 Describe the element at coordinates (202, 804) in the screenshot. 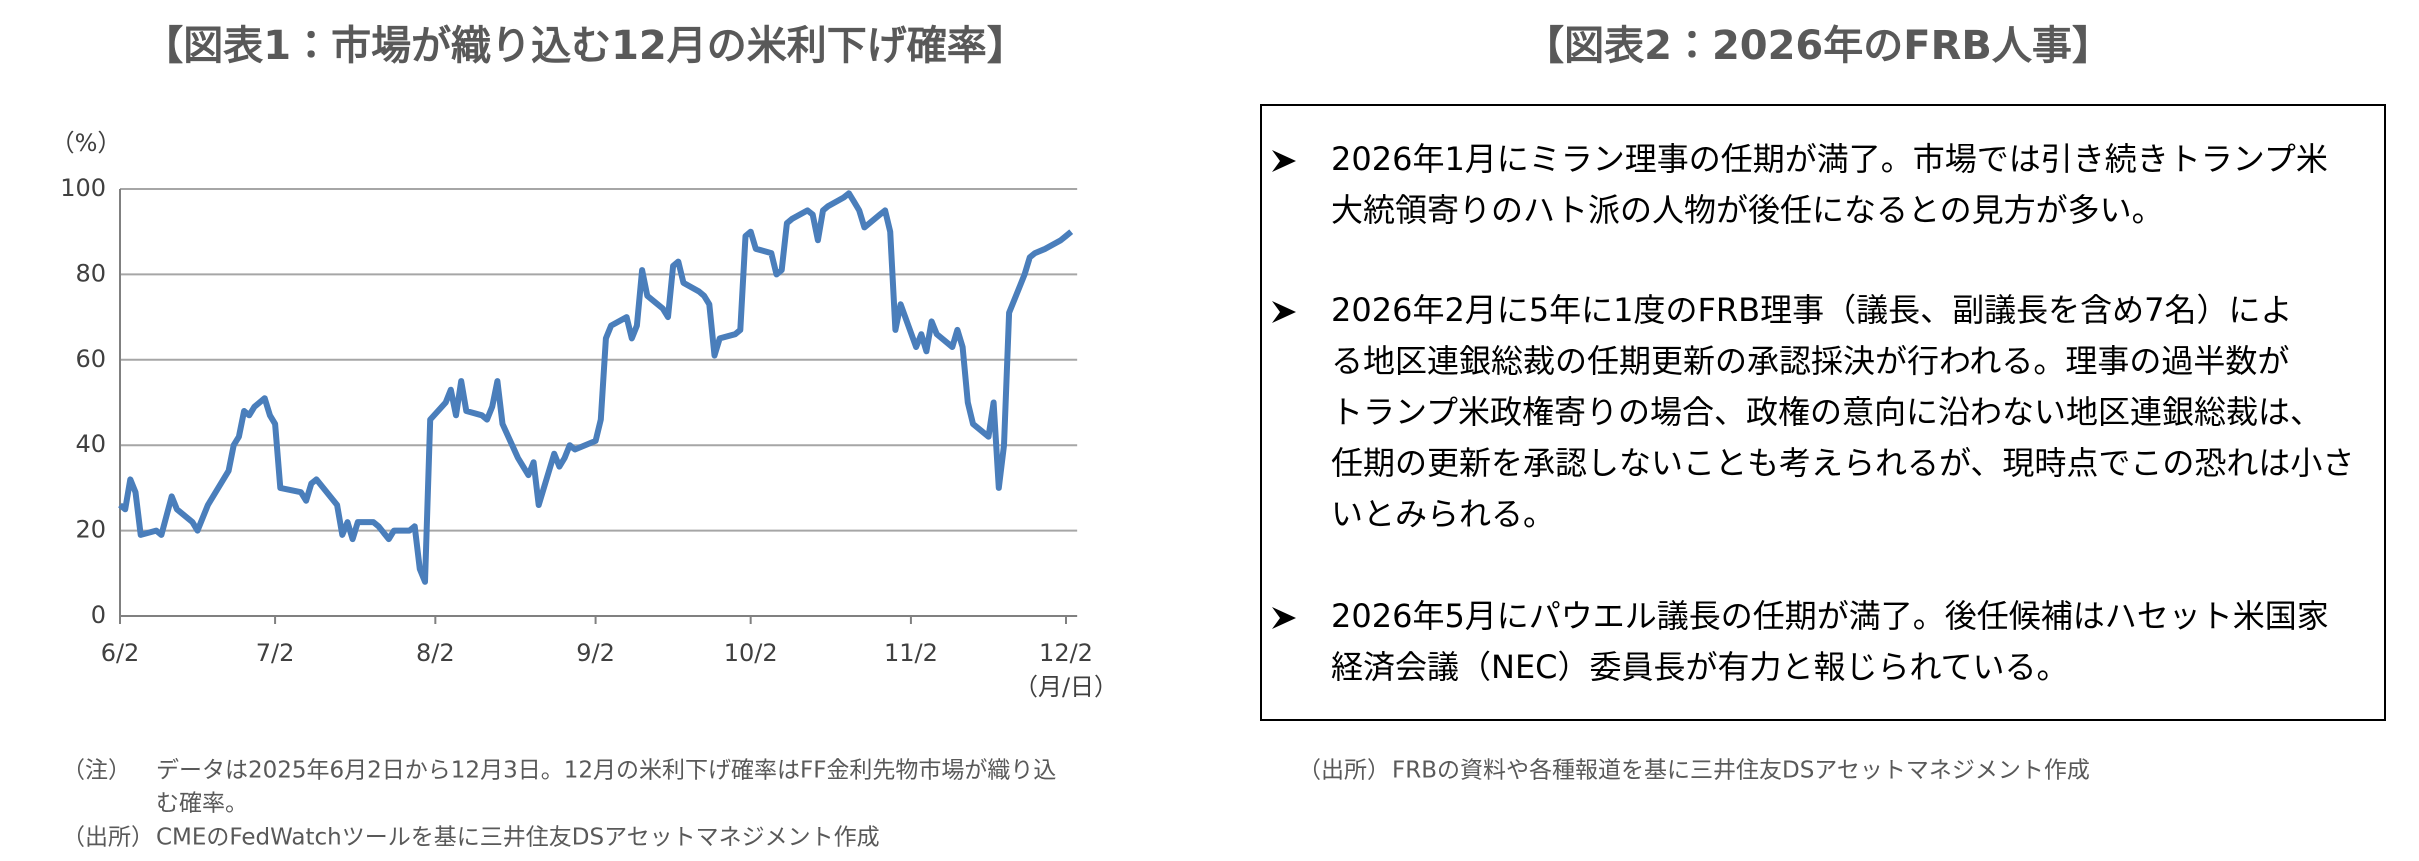

I see `note-line: む確率。` at that location.